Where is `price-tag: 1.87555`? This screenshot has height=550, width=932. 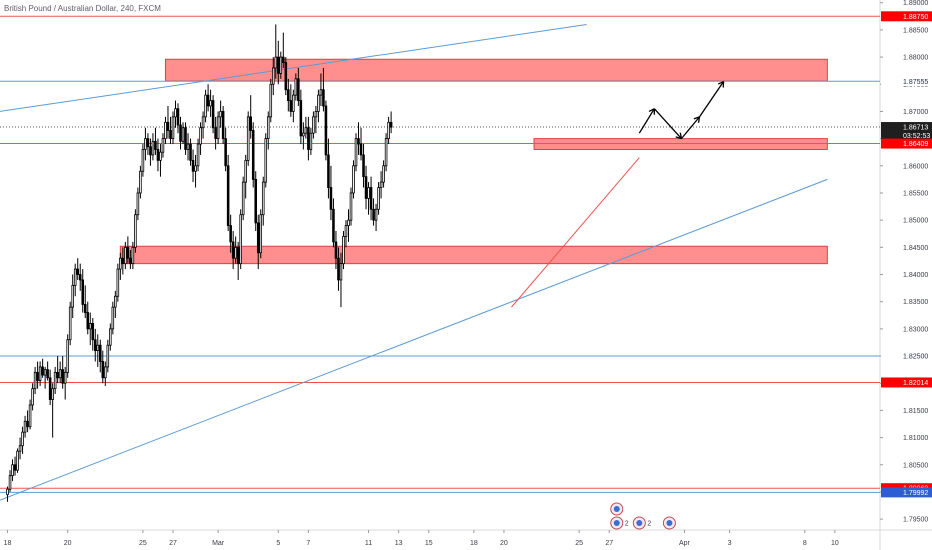
price-tag: 1.87555 is located at coordinates (915, 82).